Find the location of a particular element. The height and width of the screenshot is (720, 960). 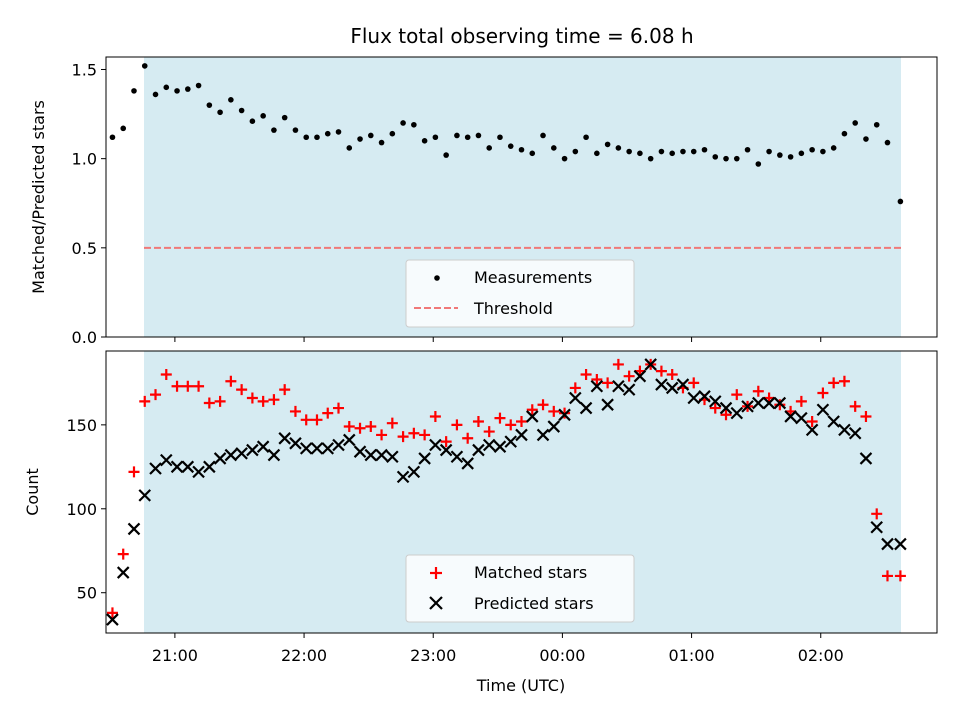

chart-title: Flux total observing time = 6.08 h is located at coordinates (521, 36).